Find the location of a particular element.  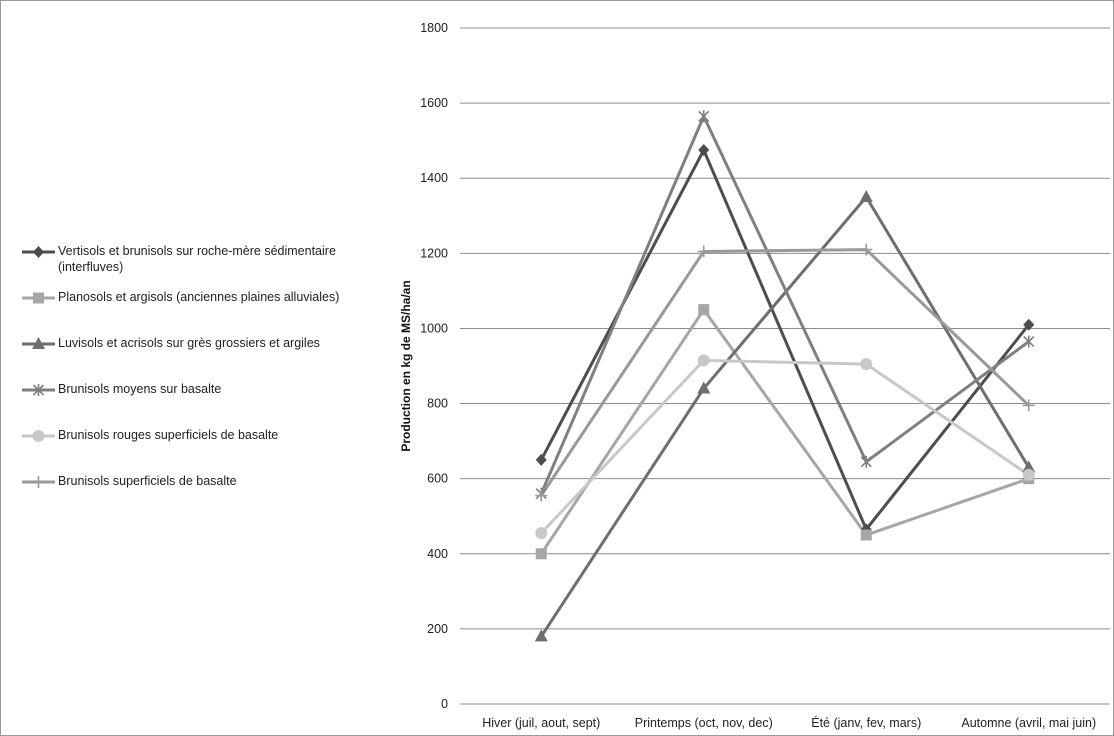

legend-label: Brunisols moyens sur basalte is located at coordinates (140, 389).